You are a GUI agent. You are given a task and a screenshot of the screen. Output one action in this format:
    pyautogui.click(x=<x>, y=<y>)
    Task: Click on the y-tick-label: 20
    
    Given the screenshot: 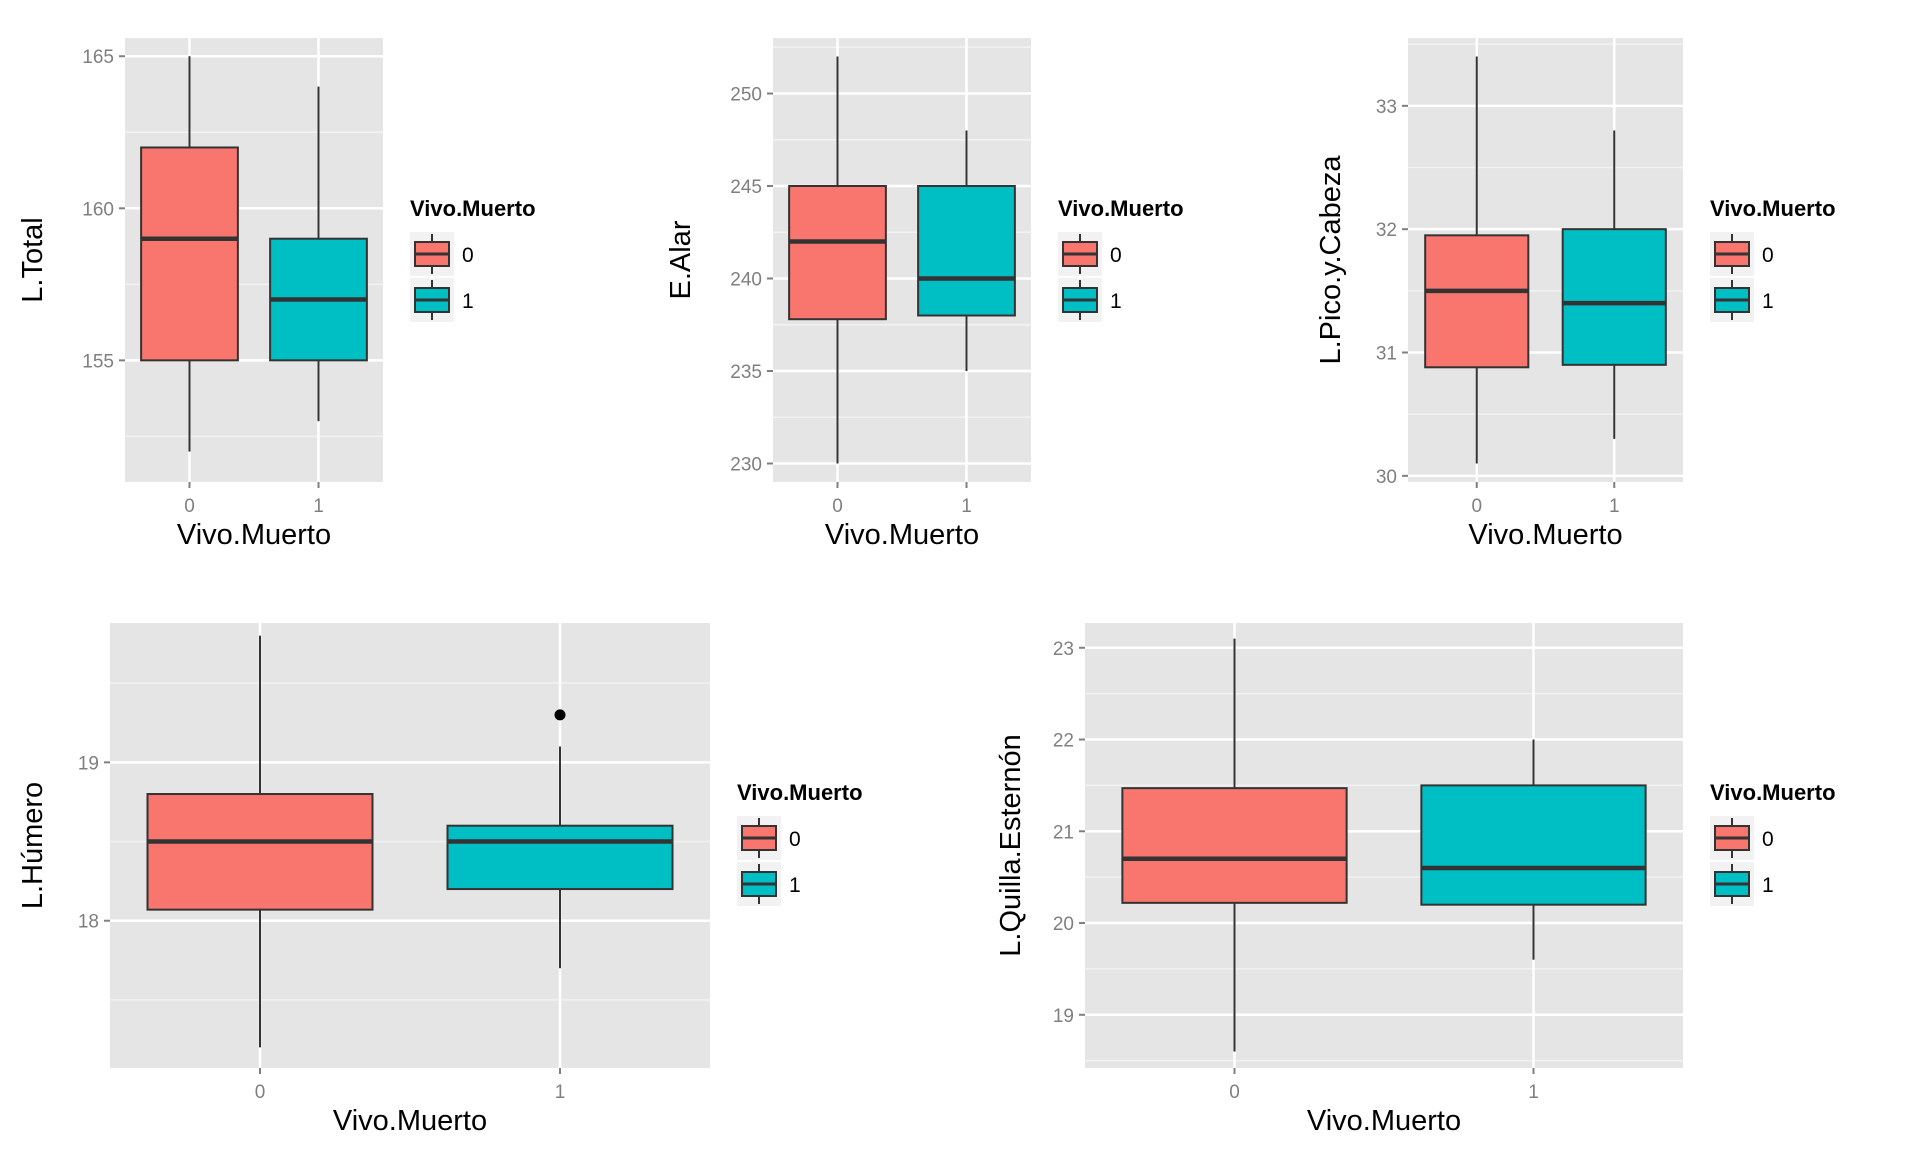 What is the action you would take?
    pyautogui.click(x=1063, y=924)
    